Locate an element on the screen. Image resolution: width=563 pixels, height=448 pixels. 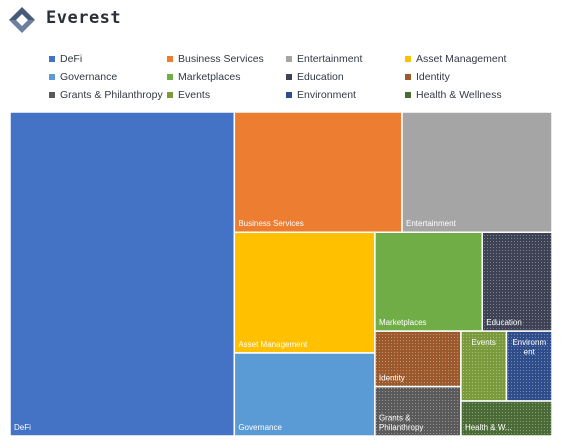
treemap-label: Entertainment is located at coordinates (431, 223).